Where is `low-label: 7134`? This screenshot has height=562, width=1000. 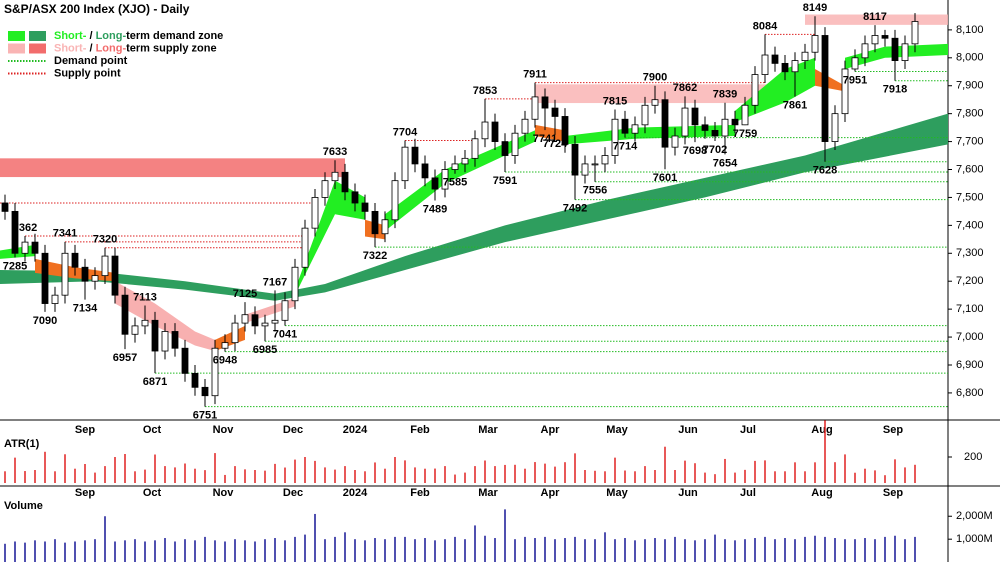
low-label: 7134 is located at coordinates (85, 309).